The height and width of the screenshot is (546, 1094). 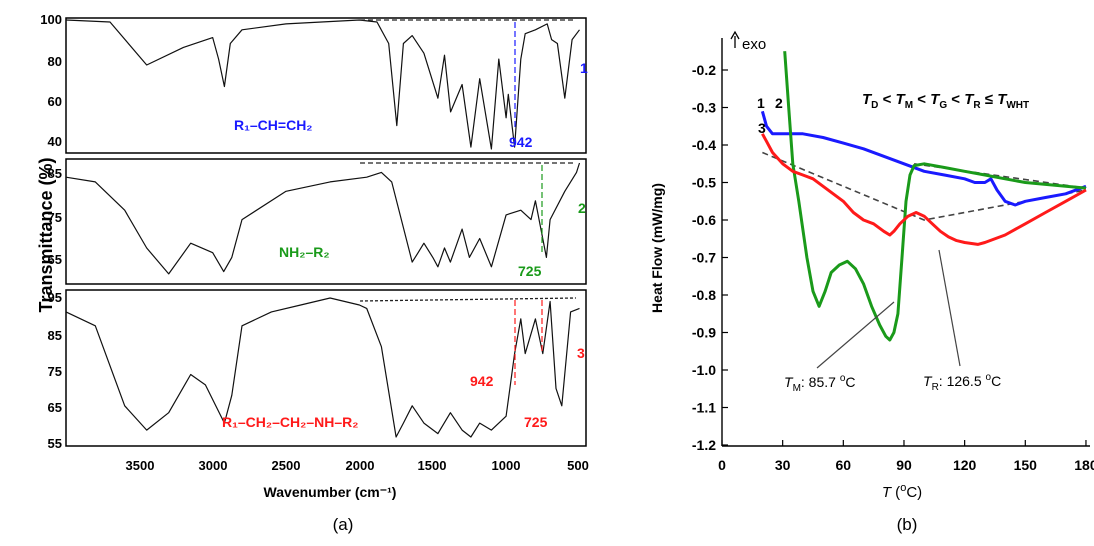 I want to click on exo-indicator: exo, so click(x=748, y=41).